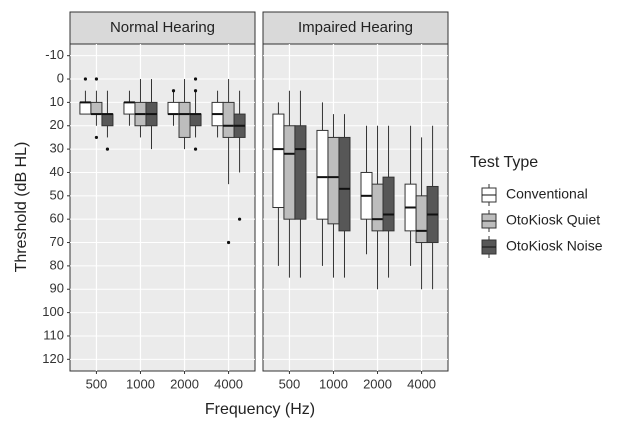 The width and height of the screenshot is (628, 422). Describe the element at coordinates (53, 311) in the screenshot. I see `y-tick-label: 100` at that location.